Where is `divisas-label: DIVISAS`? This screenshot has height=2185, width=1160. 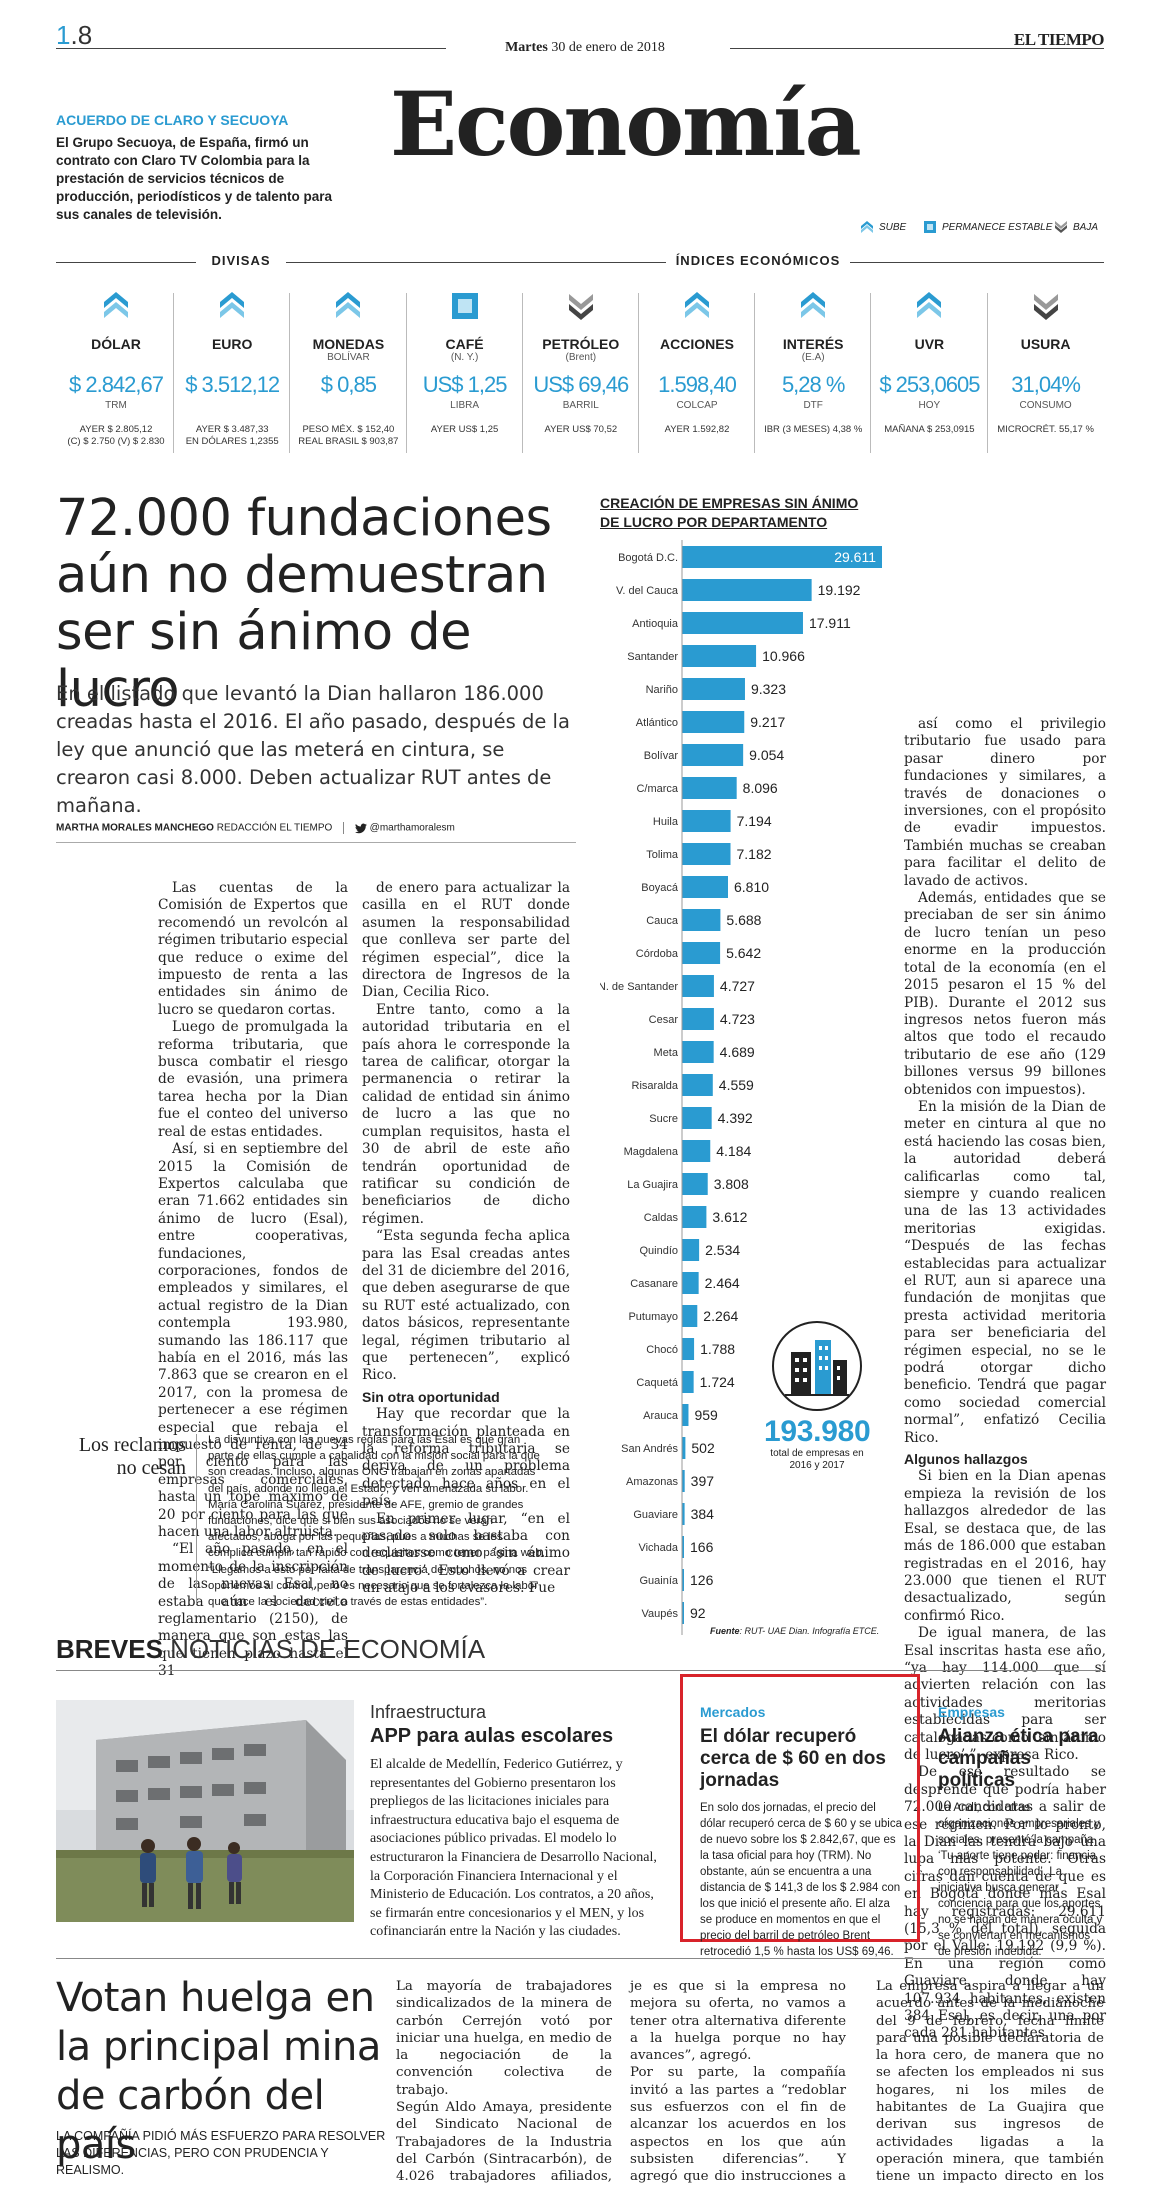
divisas-label: DIVISAS is located at coordinates (241, 260).